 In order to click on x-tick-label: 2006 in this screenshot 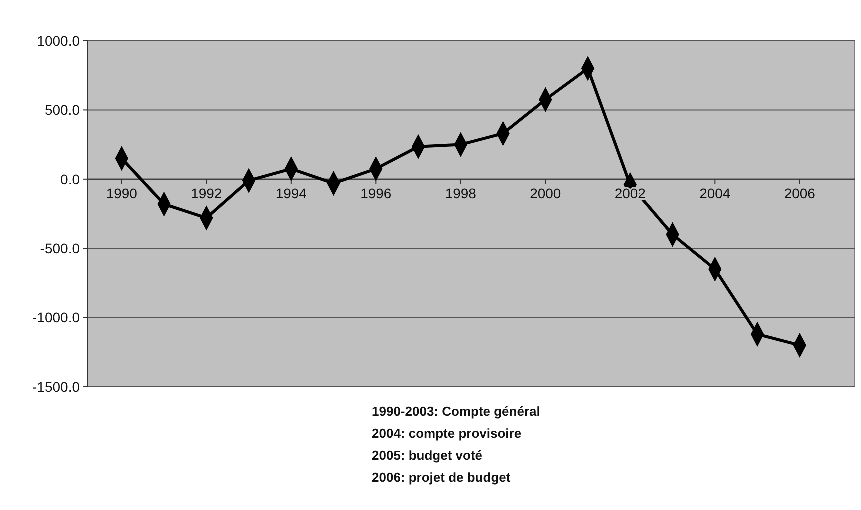, I will do `click(800, 193)`.